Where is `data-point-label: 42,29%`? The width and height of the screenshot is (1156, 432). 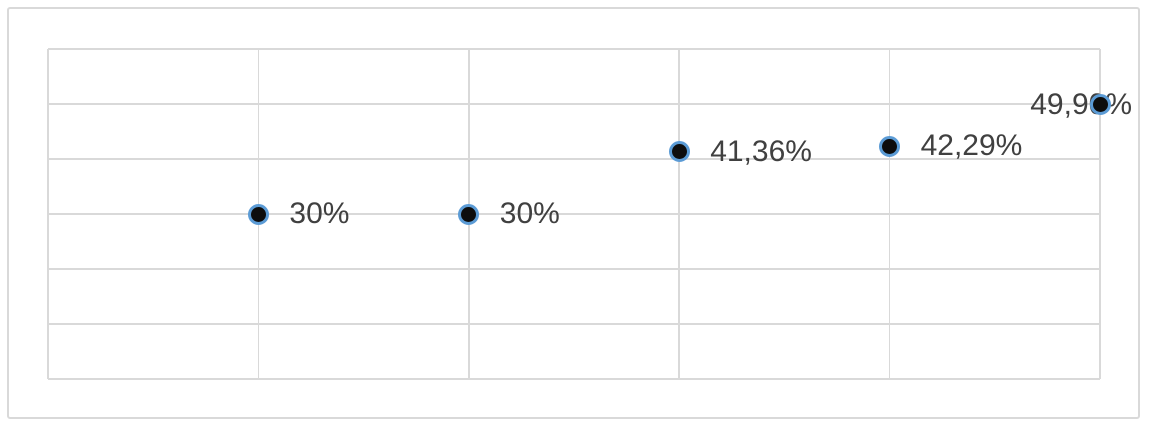 data-point-label: 42,29% is located at coordinates (971, 146).